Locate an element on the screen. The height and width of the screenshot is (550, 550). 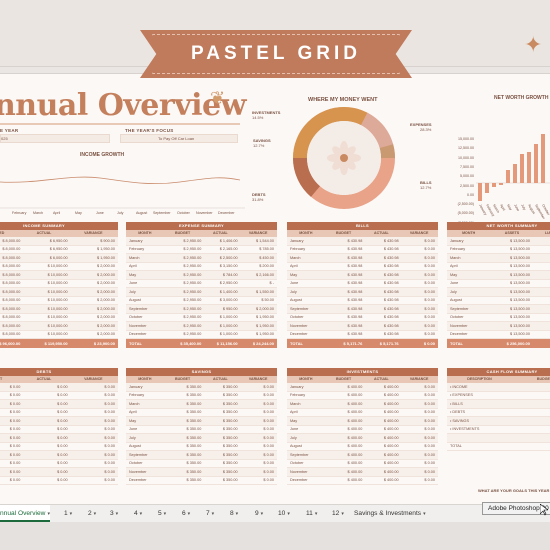
table-row: September $ 350.00 $ 350.00 $ 0.00 is located at coordinates (201, 455).